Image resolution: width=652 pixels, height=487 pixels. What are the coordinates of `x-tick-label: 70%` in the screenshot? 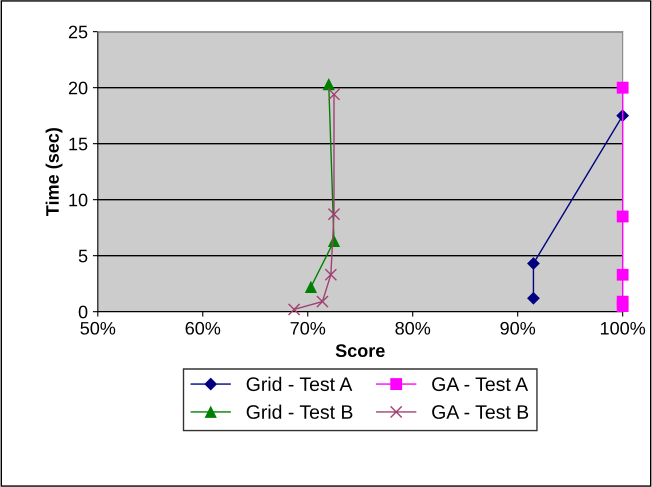 It's located at (308, 328).